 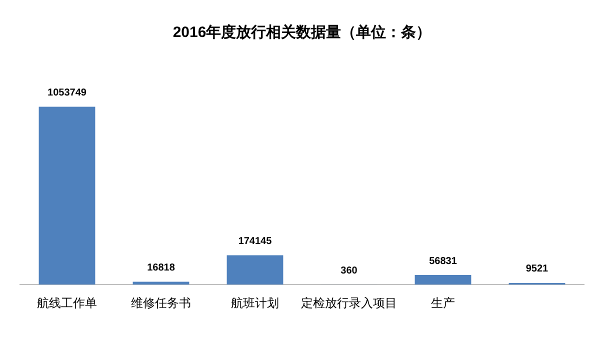 I want to click on data-label: 56831, so click(x=443, y=261).